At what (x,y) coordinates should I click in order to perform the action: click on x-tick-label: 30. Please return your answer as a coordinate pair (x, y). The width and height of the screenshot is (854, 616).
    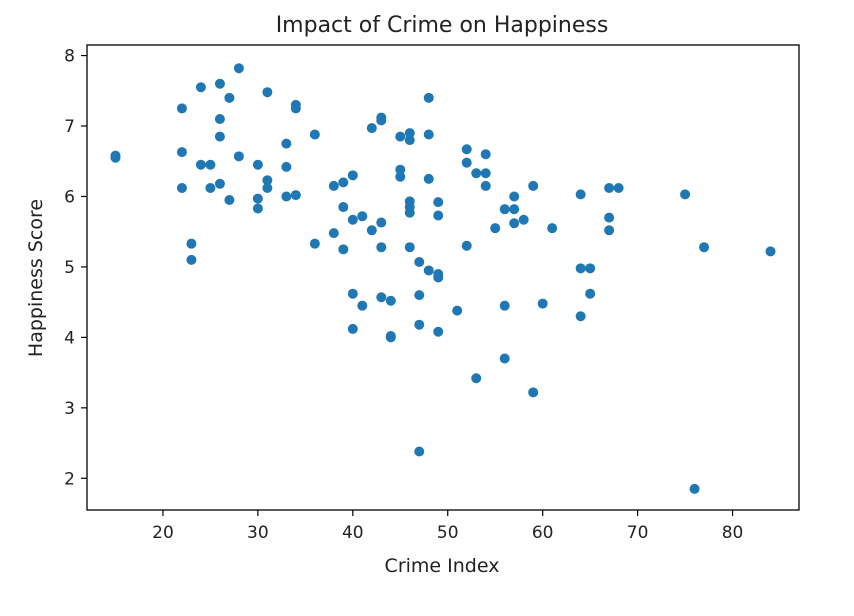
    Looking at the image, I should click on (258, 533).